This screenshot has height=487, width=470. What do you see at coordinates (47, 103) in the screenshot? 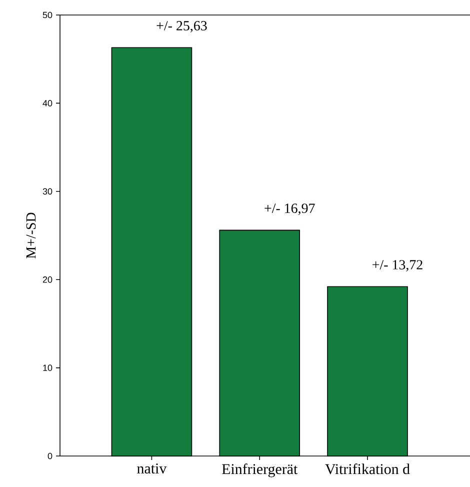
I see `y-tick-label: 40` at bounding box center [47, 103].